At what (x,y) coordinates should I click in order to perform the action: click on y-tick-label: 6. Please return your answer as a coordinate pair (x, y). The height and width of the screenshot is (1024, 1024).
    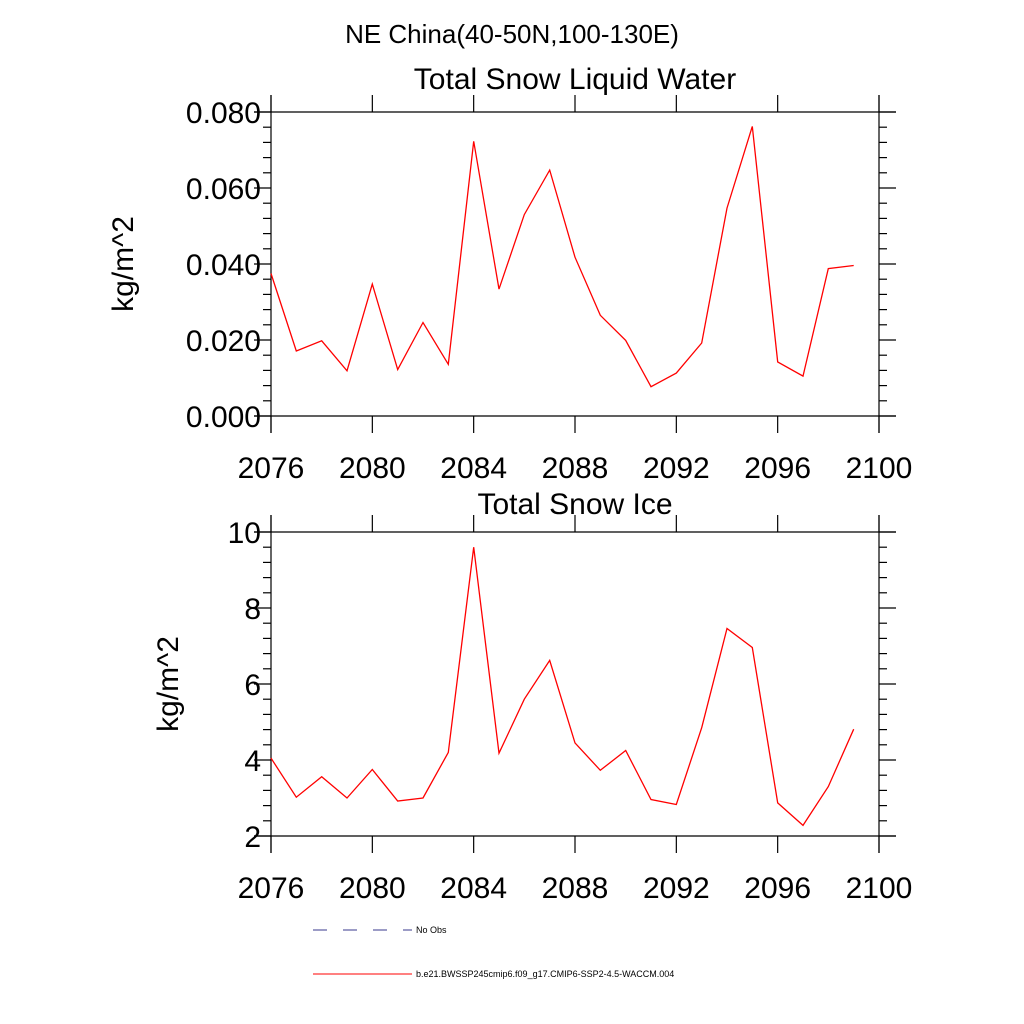
    Looking at the image, I should click on (252, 685).